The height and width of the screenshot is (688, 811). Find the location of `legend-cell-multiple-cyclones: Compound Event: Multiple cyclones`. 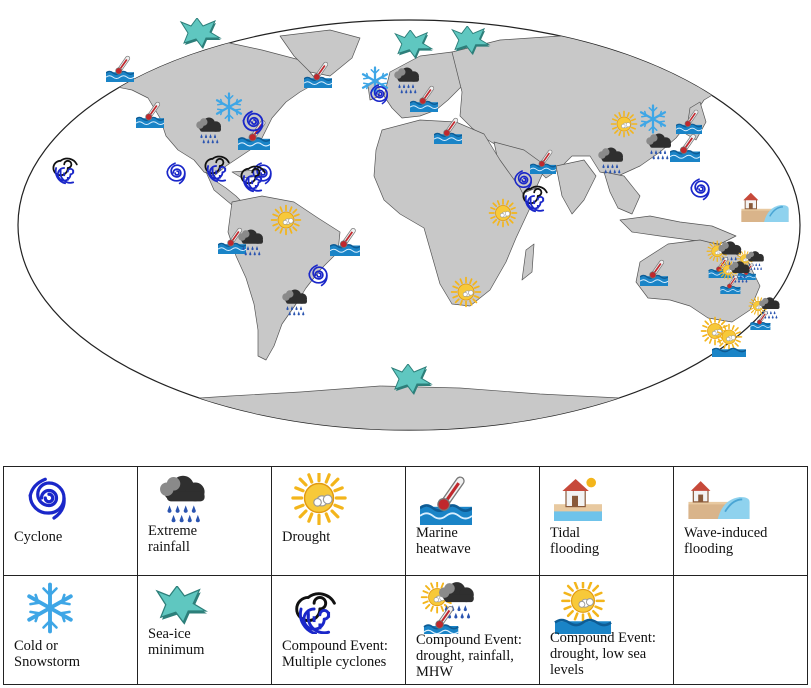

legend-cell-multiple-cyclones: Compound Event: Multiple cyclones is located at coordinates (338, 630).